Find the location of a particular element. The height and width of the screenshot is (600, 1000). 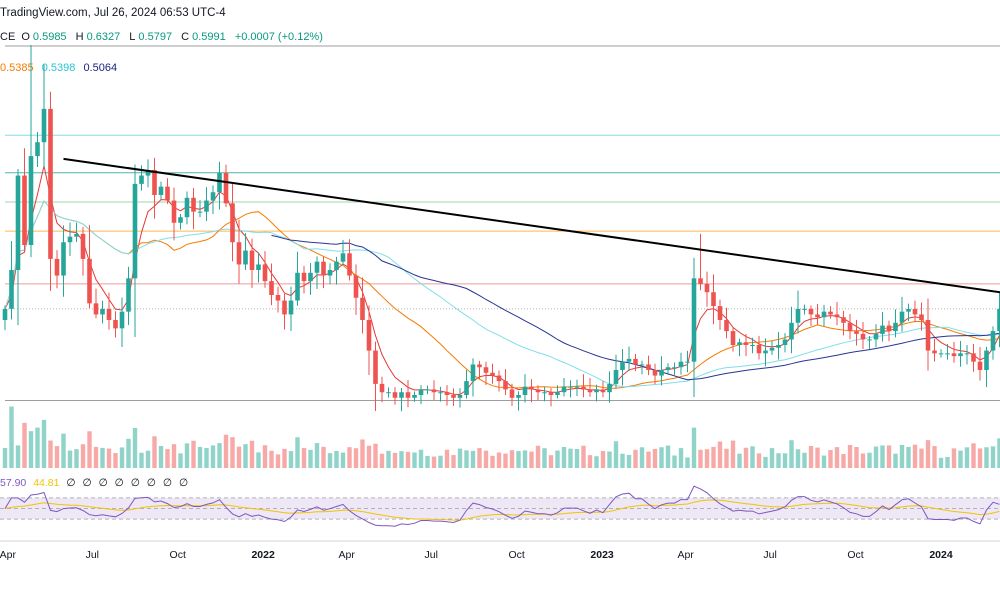

moving-average-legend: 0.5385 0.5398 0.5064 is located at coordinates (61, 68).